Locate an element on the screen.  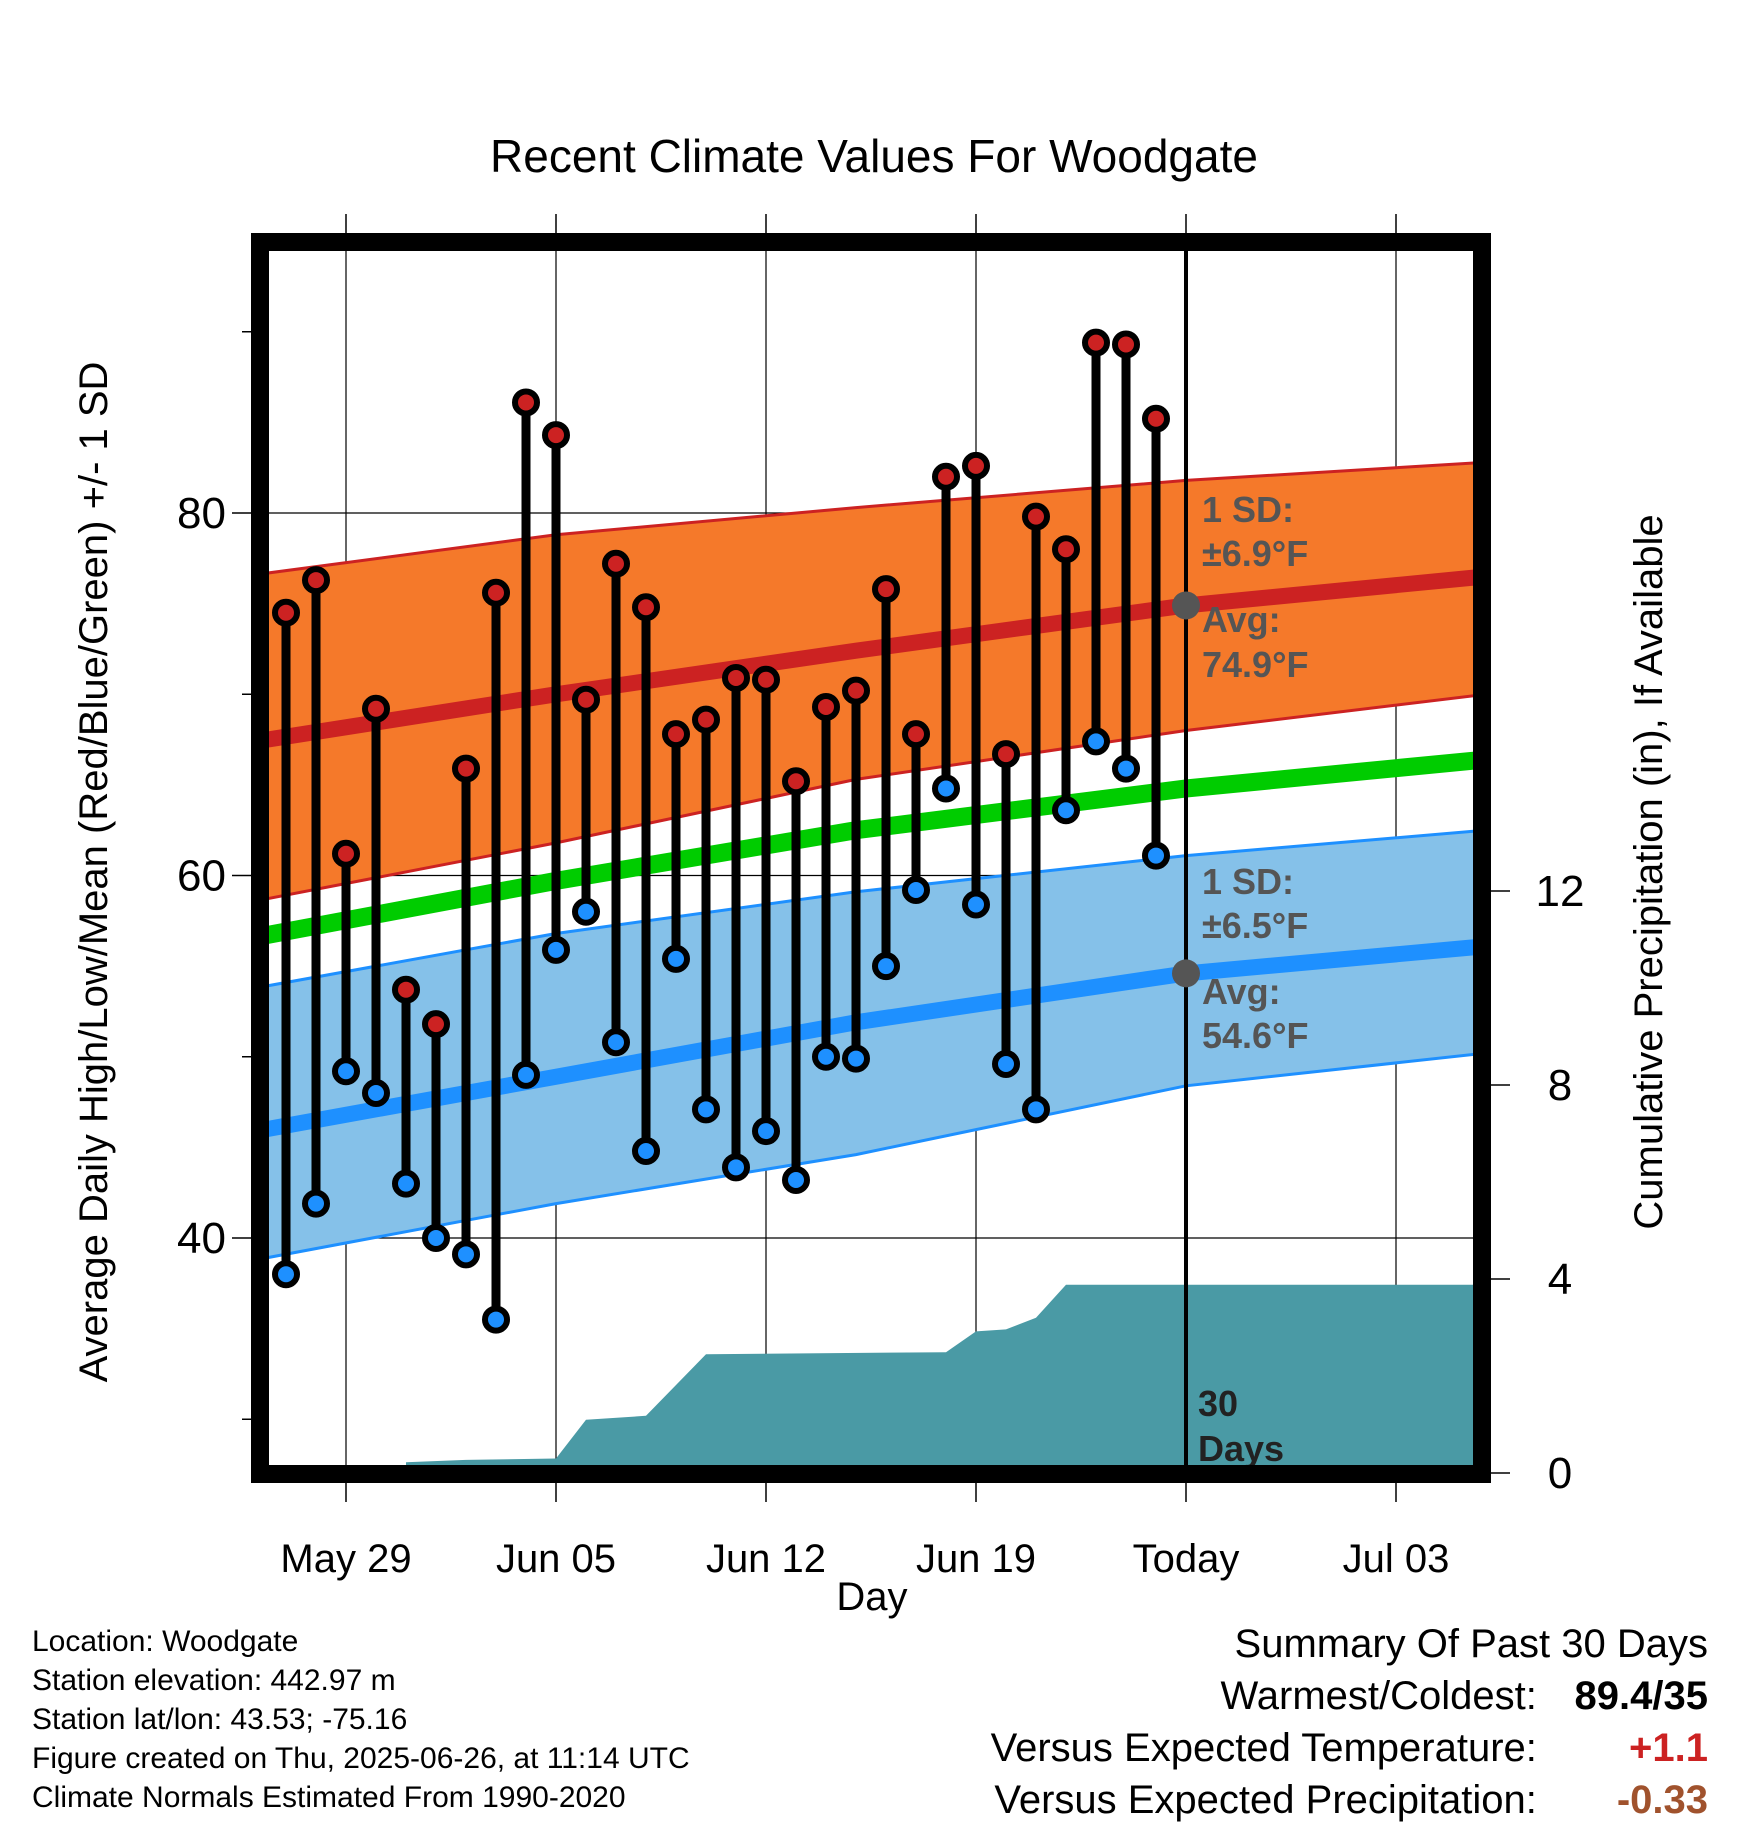
x-tick-label: Today is located at coordinates (1186, 1559).